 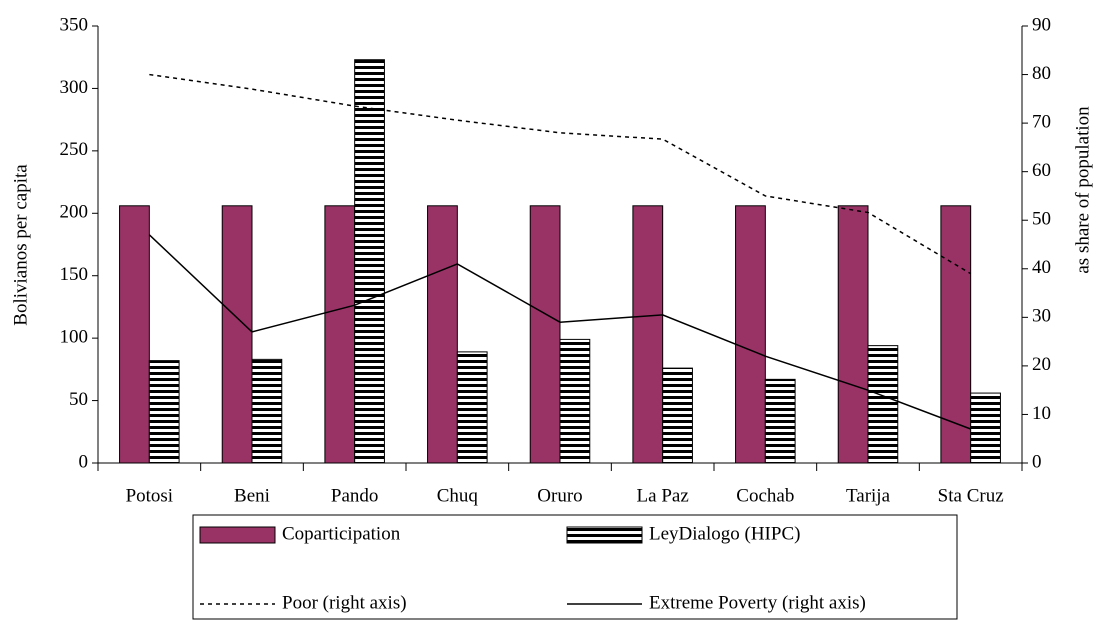 I want to click on y-tick-label: 350, so click(x=74, y=24).